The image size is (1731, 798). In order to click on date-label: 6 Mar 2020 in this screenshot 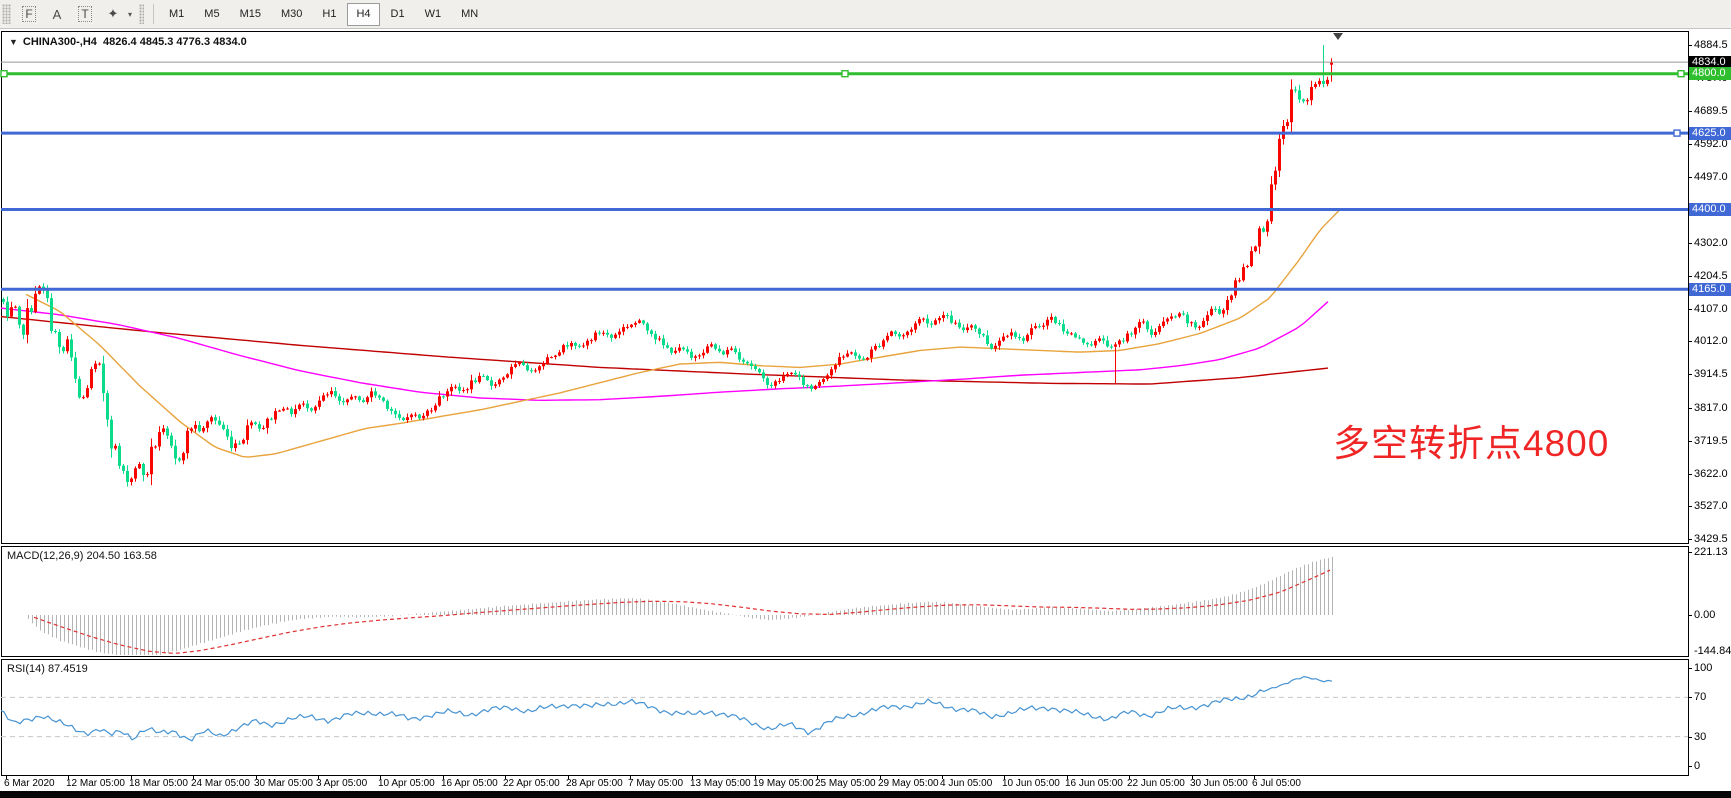, I will do `click(29, 783)`.